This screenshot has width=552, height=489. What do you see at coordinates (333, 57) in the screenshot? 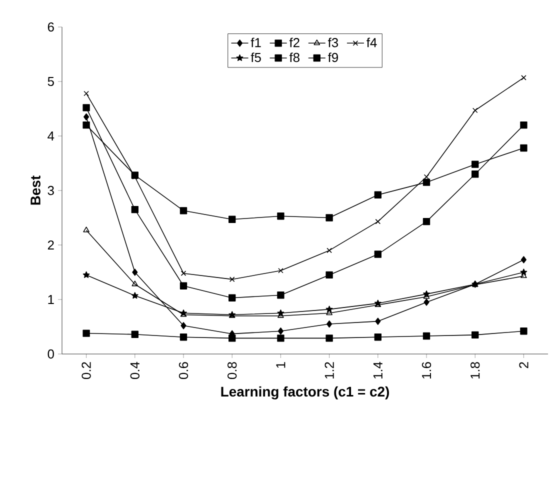
I see `legend-label: f9` at bounding box center [333, 57].